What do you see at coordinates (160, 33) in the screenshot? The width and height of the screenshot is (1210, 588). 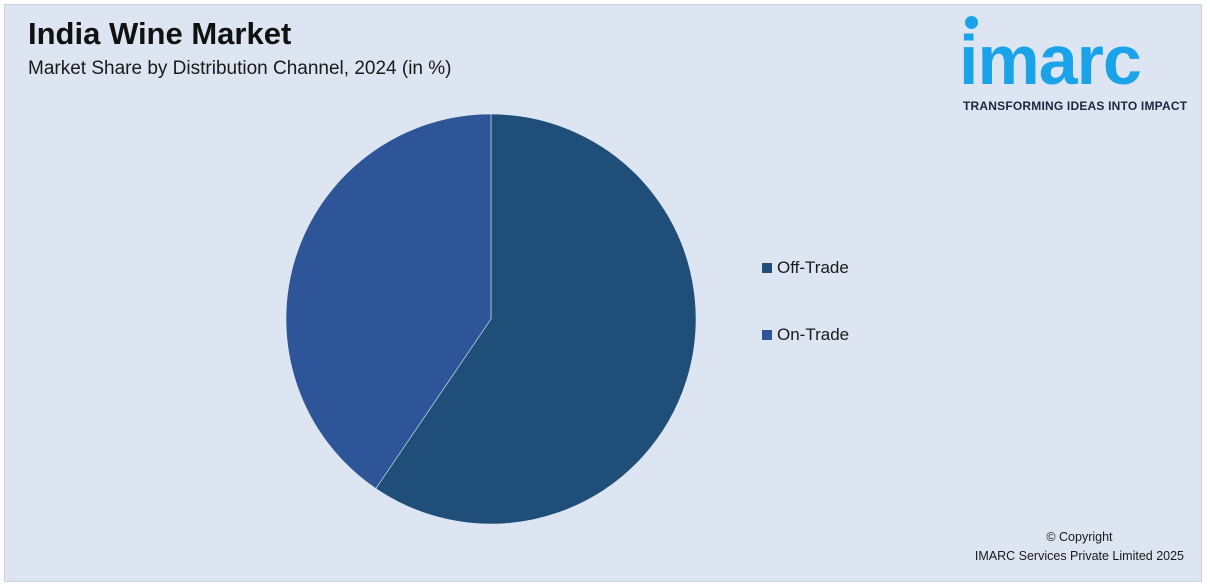 I see `chart-title: India Wine Market` at bounding box center [160, 33].